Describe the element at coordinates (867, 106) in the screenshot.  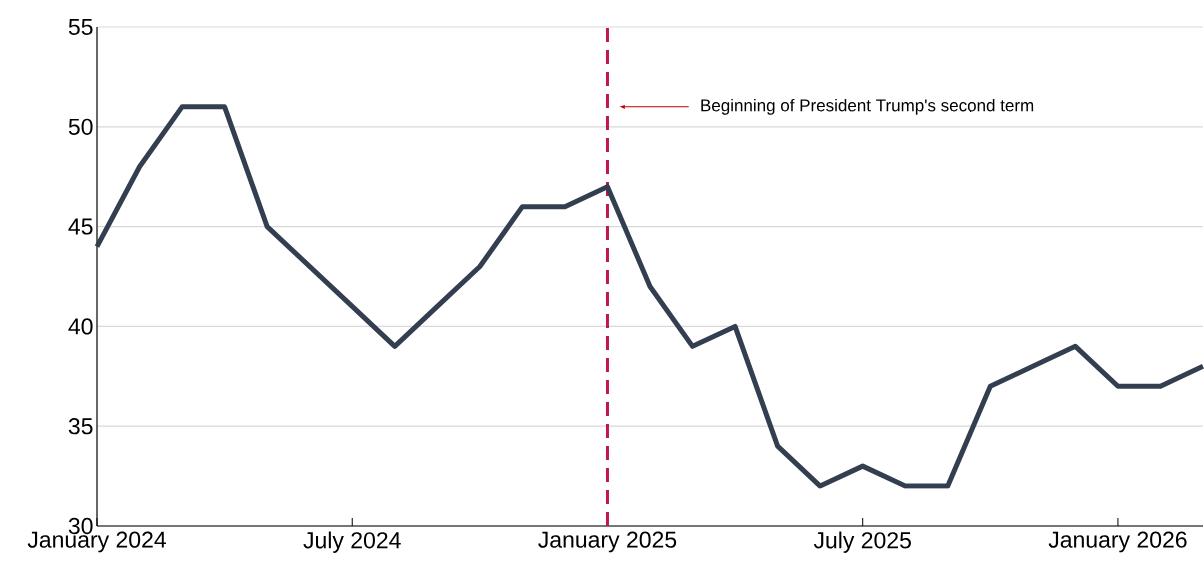
I see `annotation: Beginning of President Trump's second term` at that location.